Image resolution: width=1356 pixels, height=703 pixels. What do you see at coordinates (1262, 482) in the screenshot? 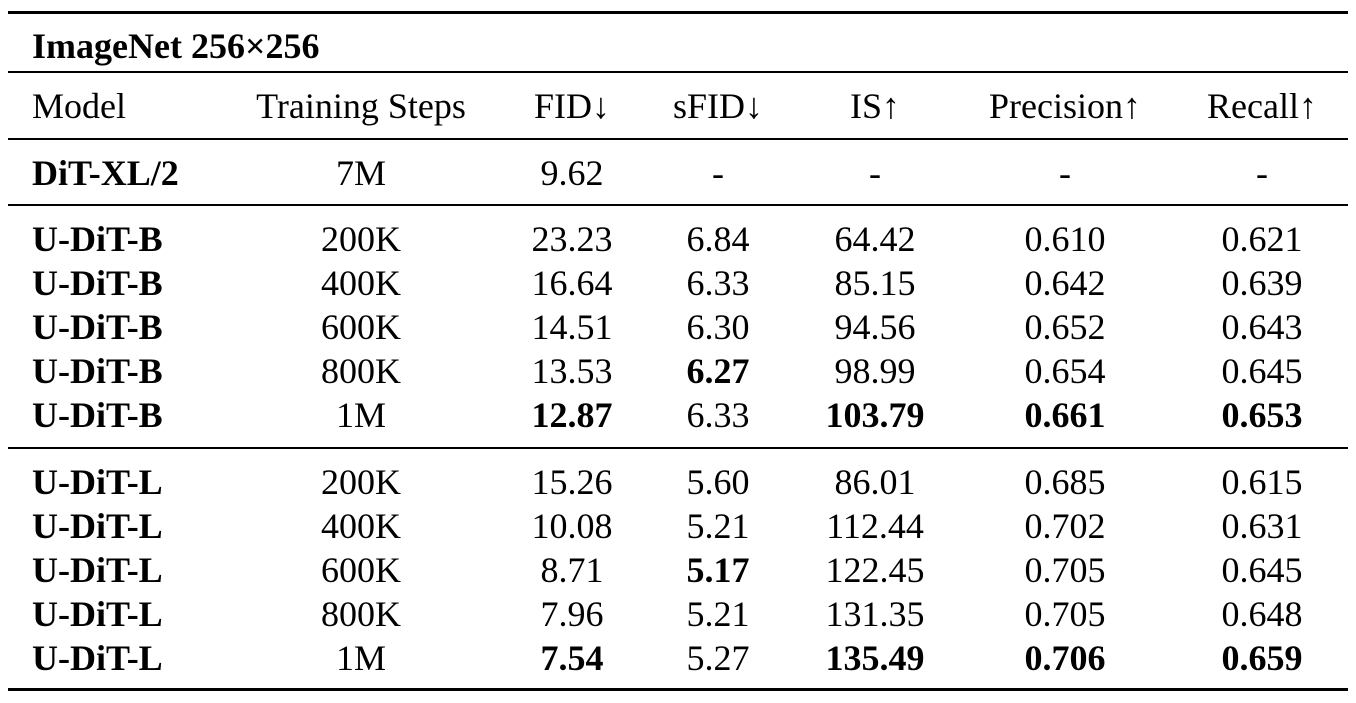
I see `table-cell: 0.615` at bounding box center [1262, 482].